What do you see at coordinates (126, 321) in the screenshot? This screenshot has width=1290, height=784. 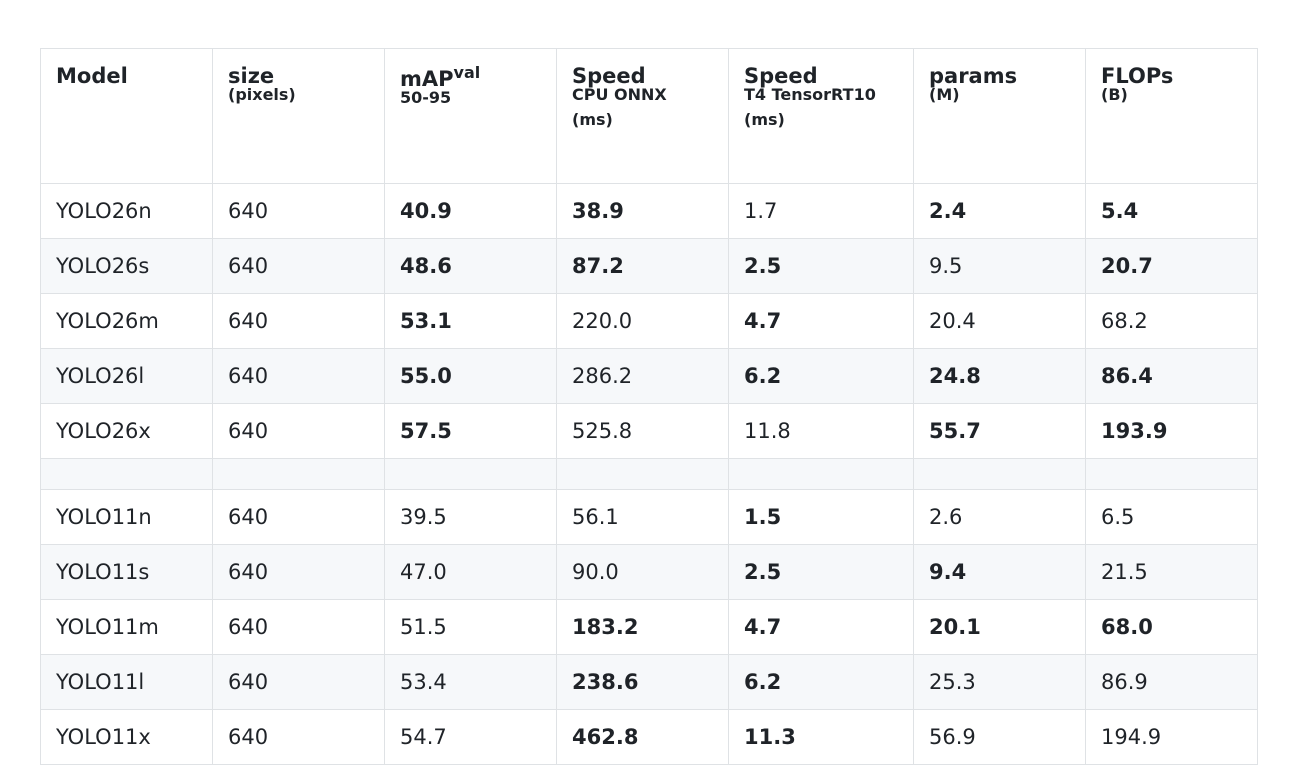 I see `model-cell: YOLO26m` at bounding box center [126, 321].